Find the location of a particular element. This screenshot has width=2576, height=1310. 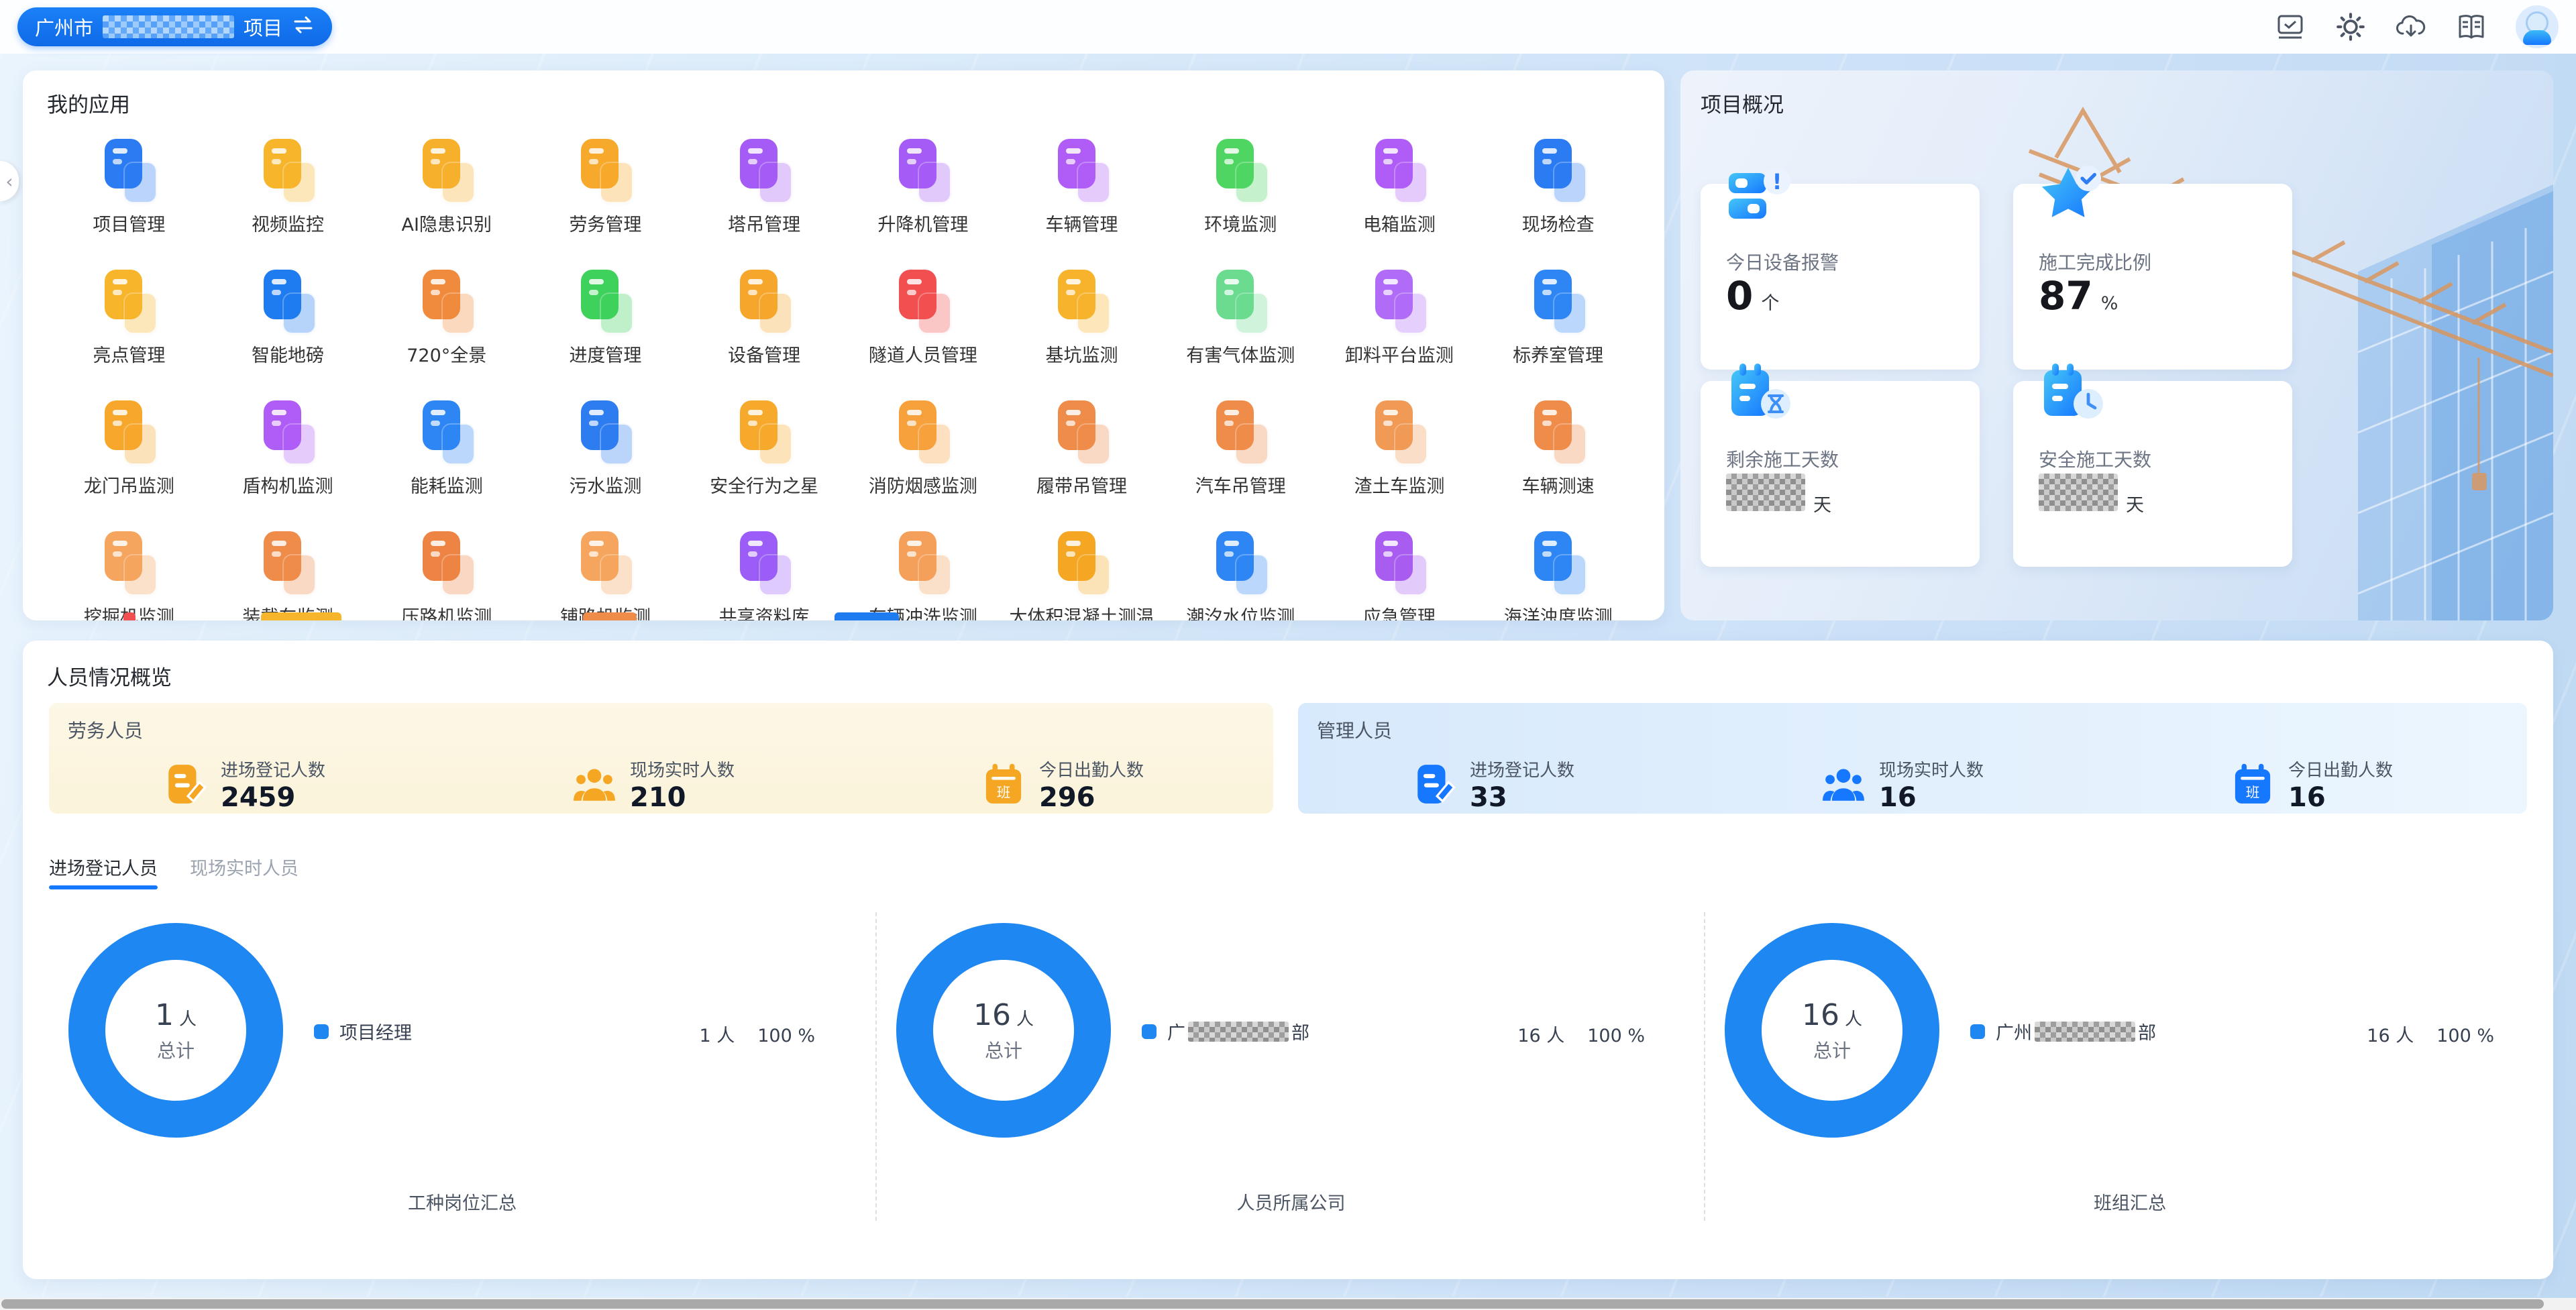

legend-label: 项目经理 is located at coordinates (375, 1033).